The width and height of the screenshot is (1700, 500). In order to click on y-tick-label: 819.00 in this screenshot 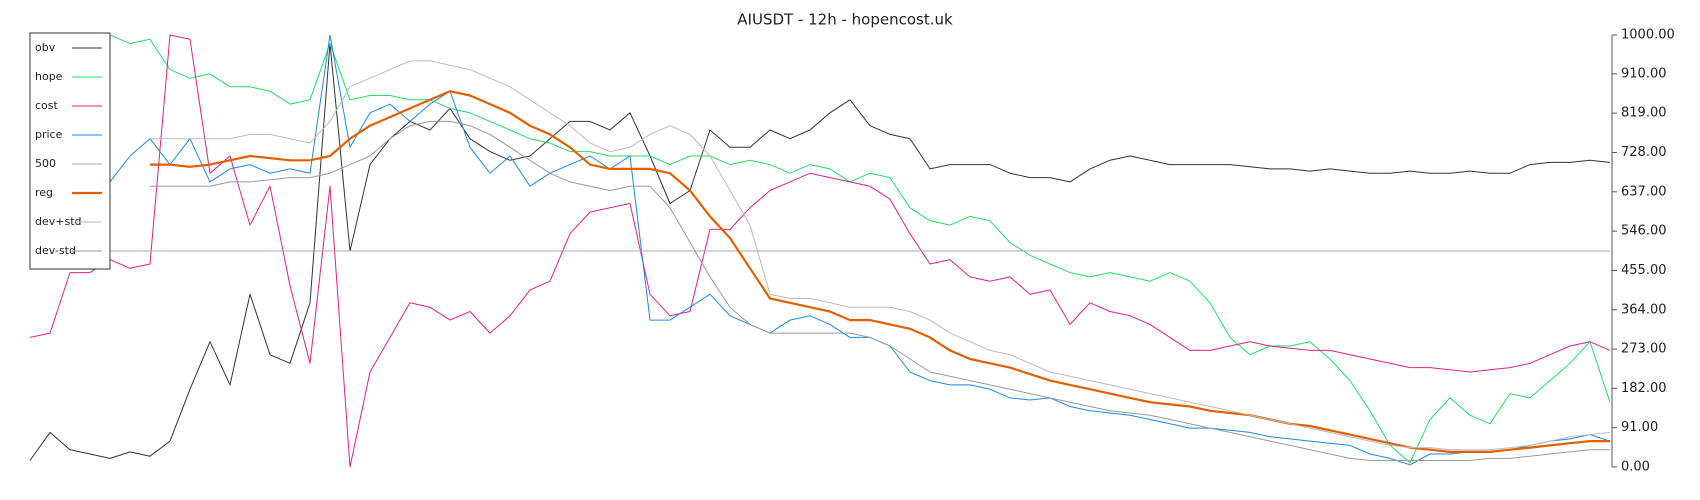, I will do `click(1644, 113)`.